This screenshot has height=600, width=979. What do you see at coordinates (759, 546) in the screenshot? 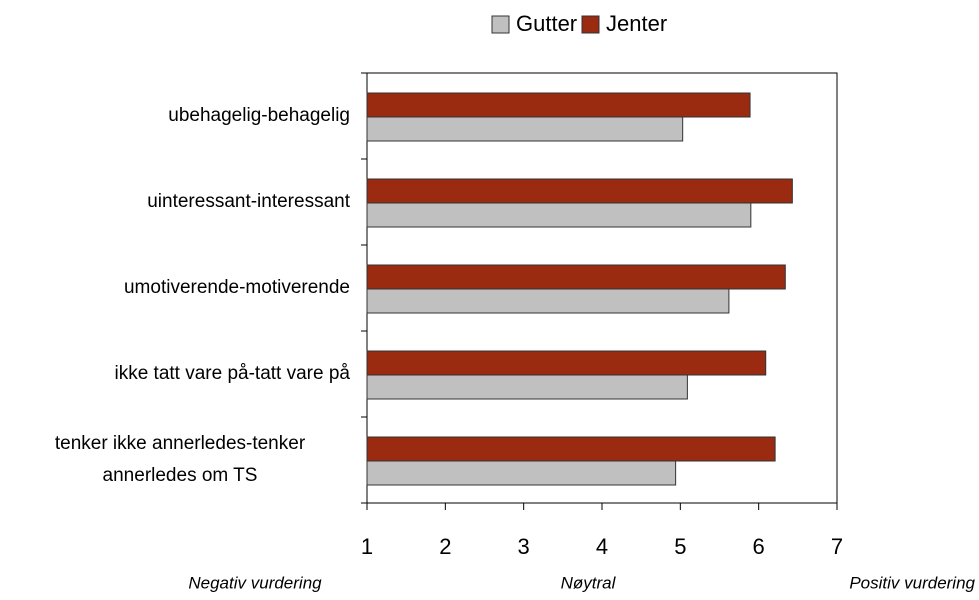
I see `x-tick-label: 6` at bounding box center [759, 546].